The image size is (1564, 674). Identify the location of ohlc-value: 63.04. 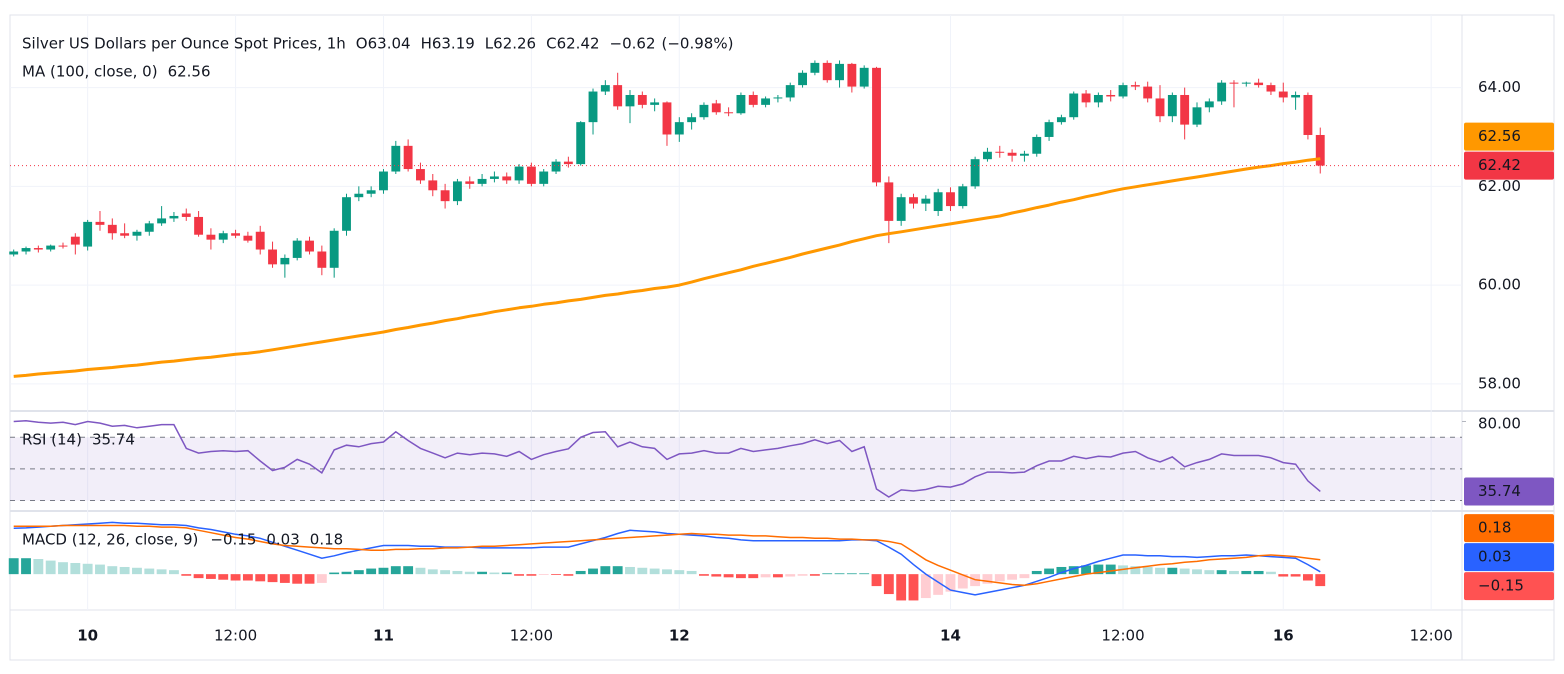
(389, 44).